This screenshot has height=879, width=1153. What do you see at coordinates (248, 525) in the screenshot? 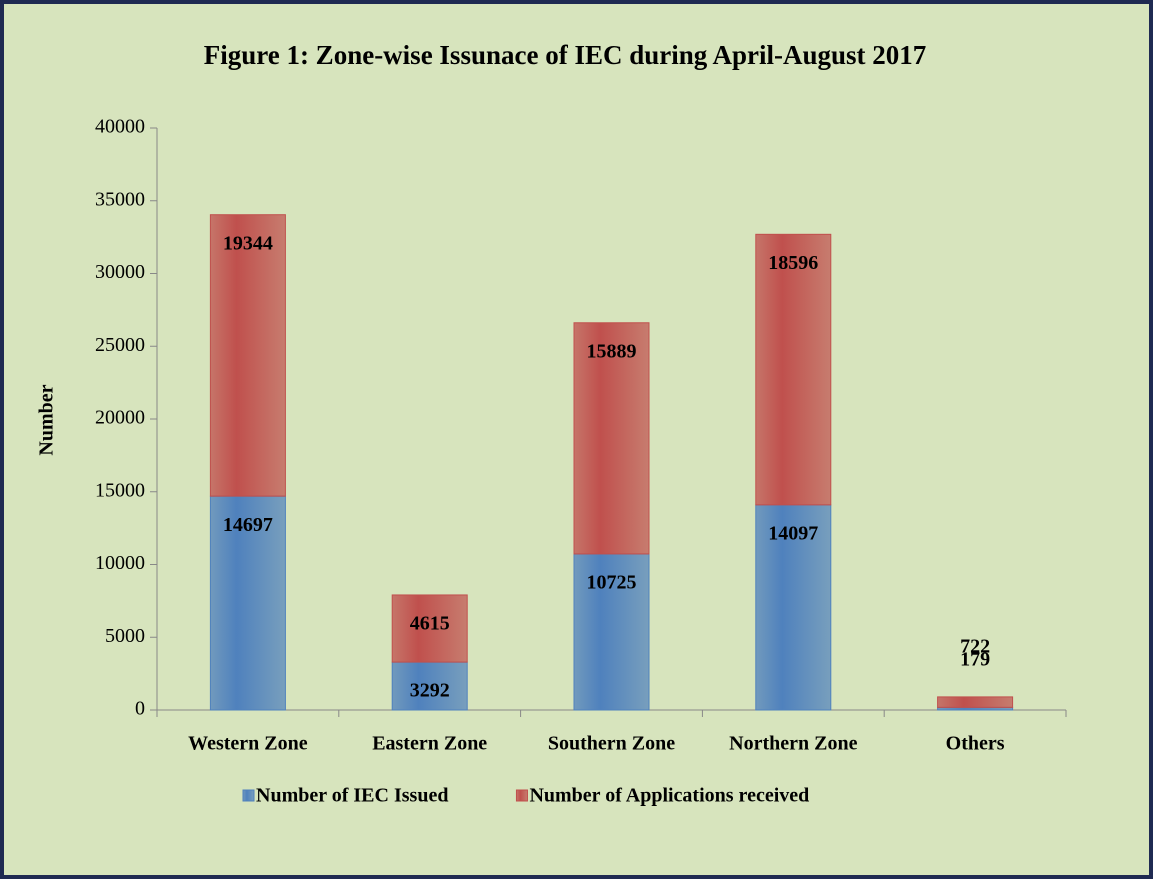
I see `data-label: 14697` at bounding box center [248, 525].